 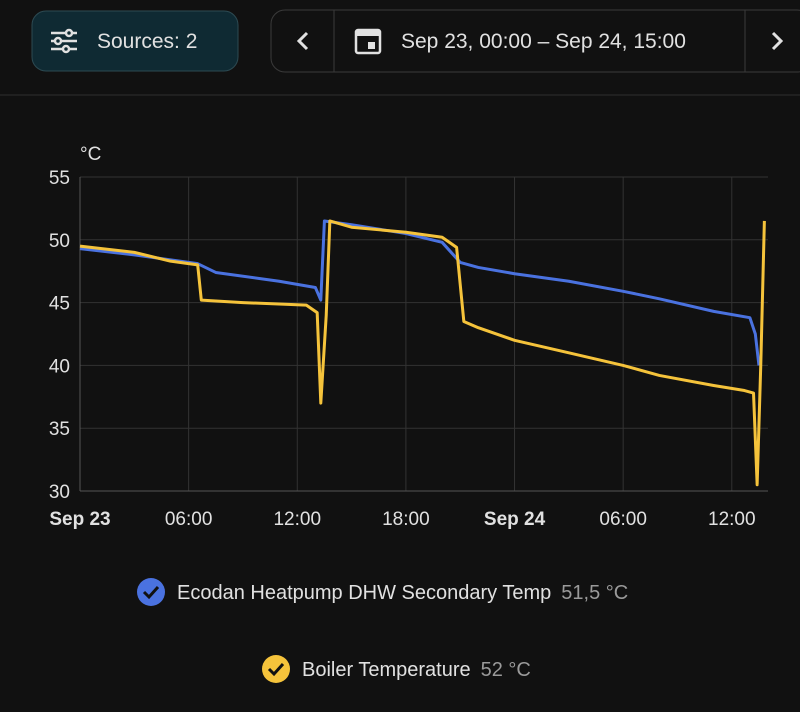 I want to click on y-unit: °C, so click(x=90, y=154).